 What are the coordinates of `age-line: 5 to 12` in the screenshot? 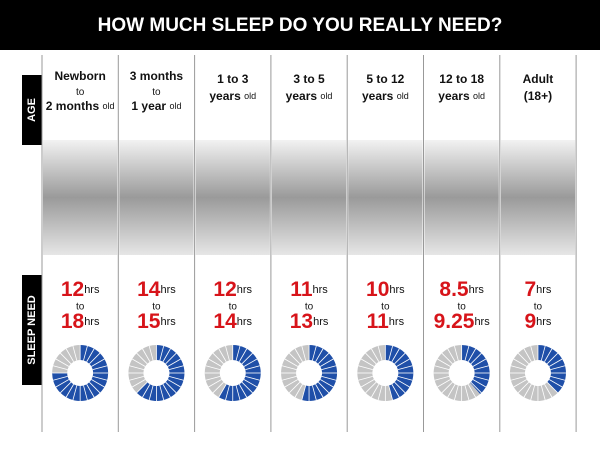 It's located at (385, 79).